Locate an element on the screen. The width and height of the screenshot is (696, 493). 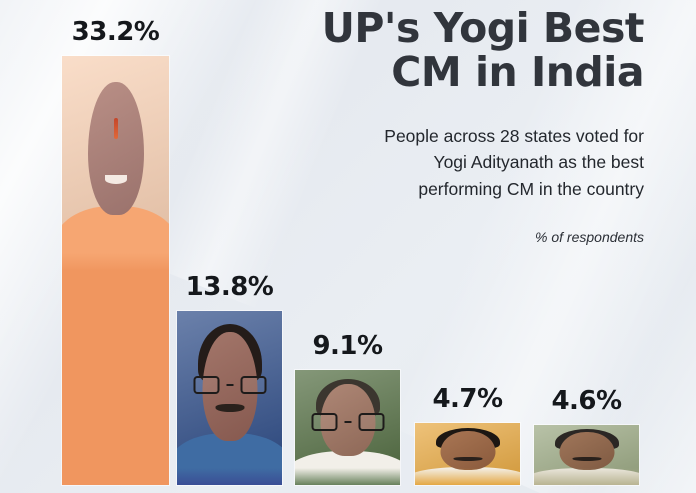
portrait-yogi-adityanath is located at coordinates (115, 163).